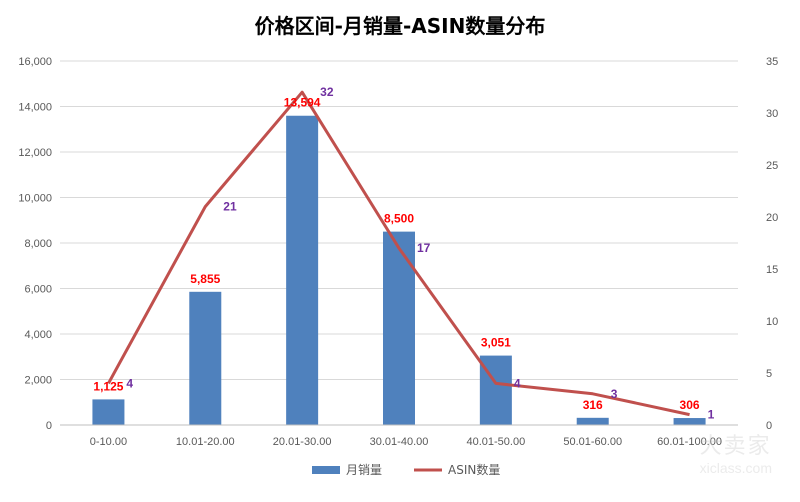 The width and height of the screenshot is (800, 502). I want to click on y-right-tick-label: 25, so click(772, 166).